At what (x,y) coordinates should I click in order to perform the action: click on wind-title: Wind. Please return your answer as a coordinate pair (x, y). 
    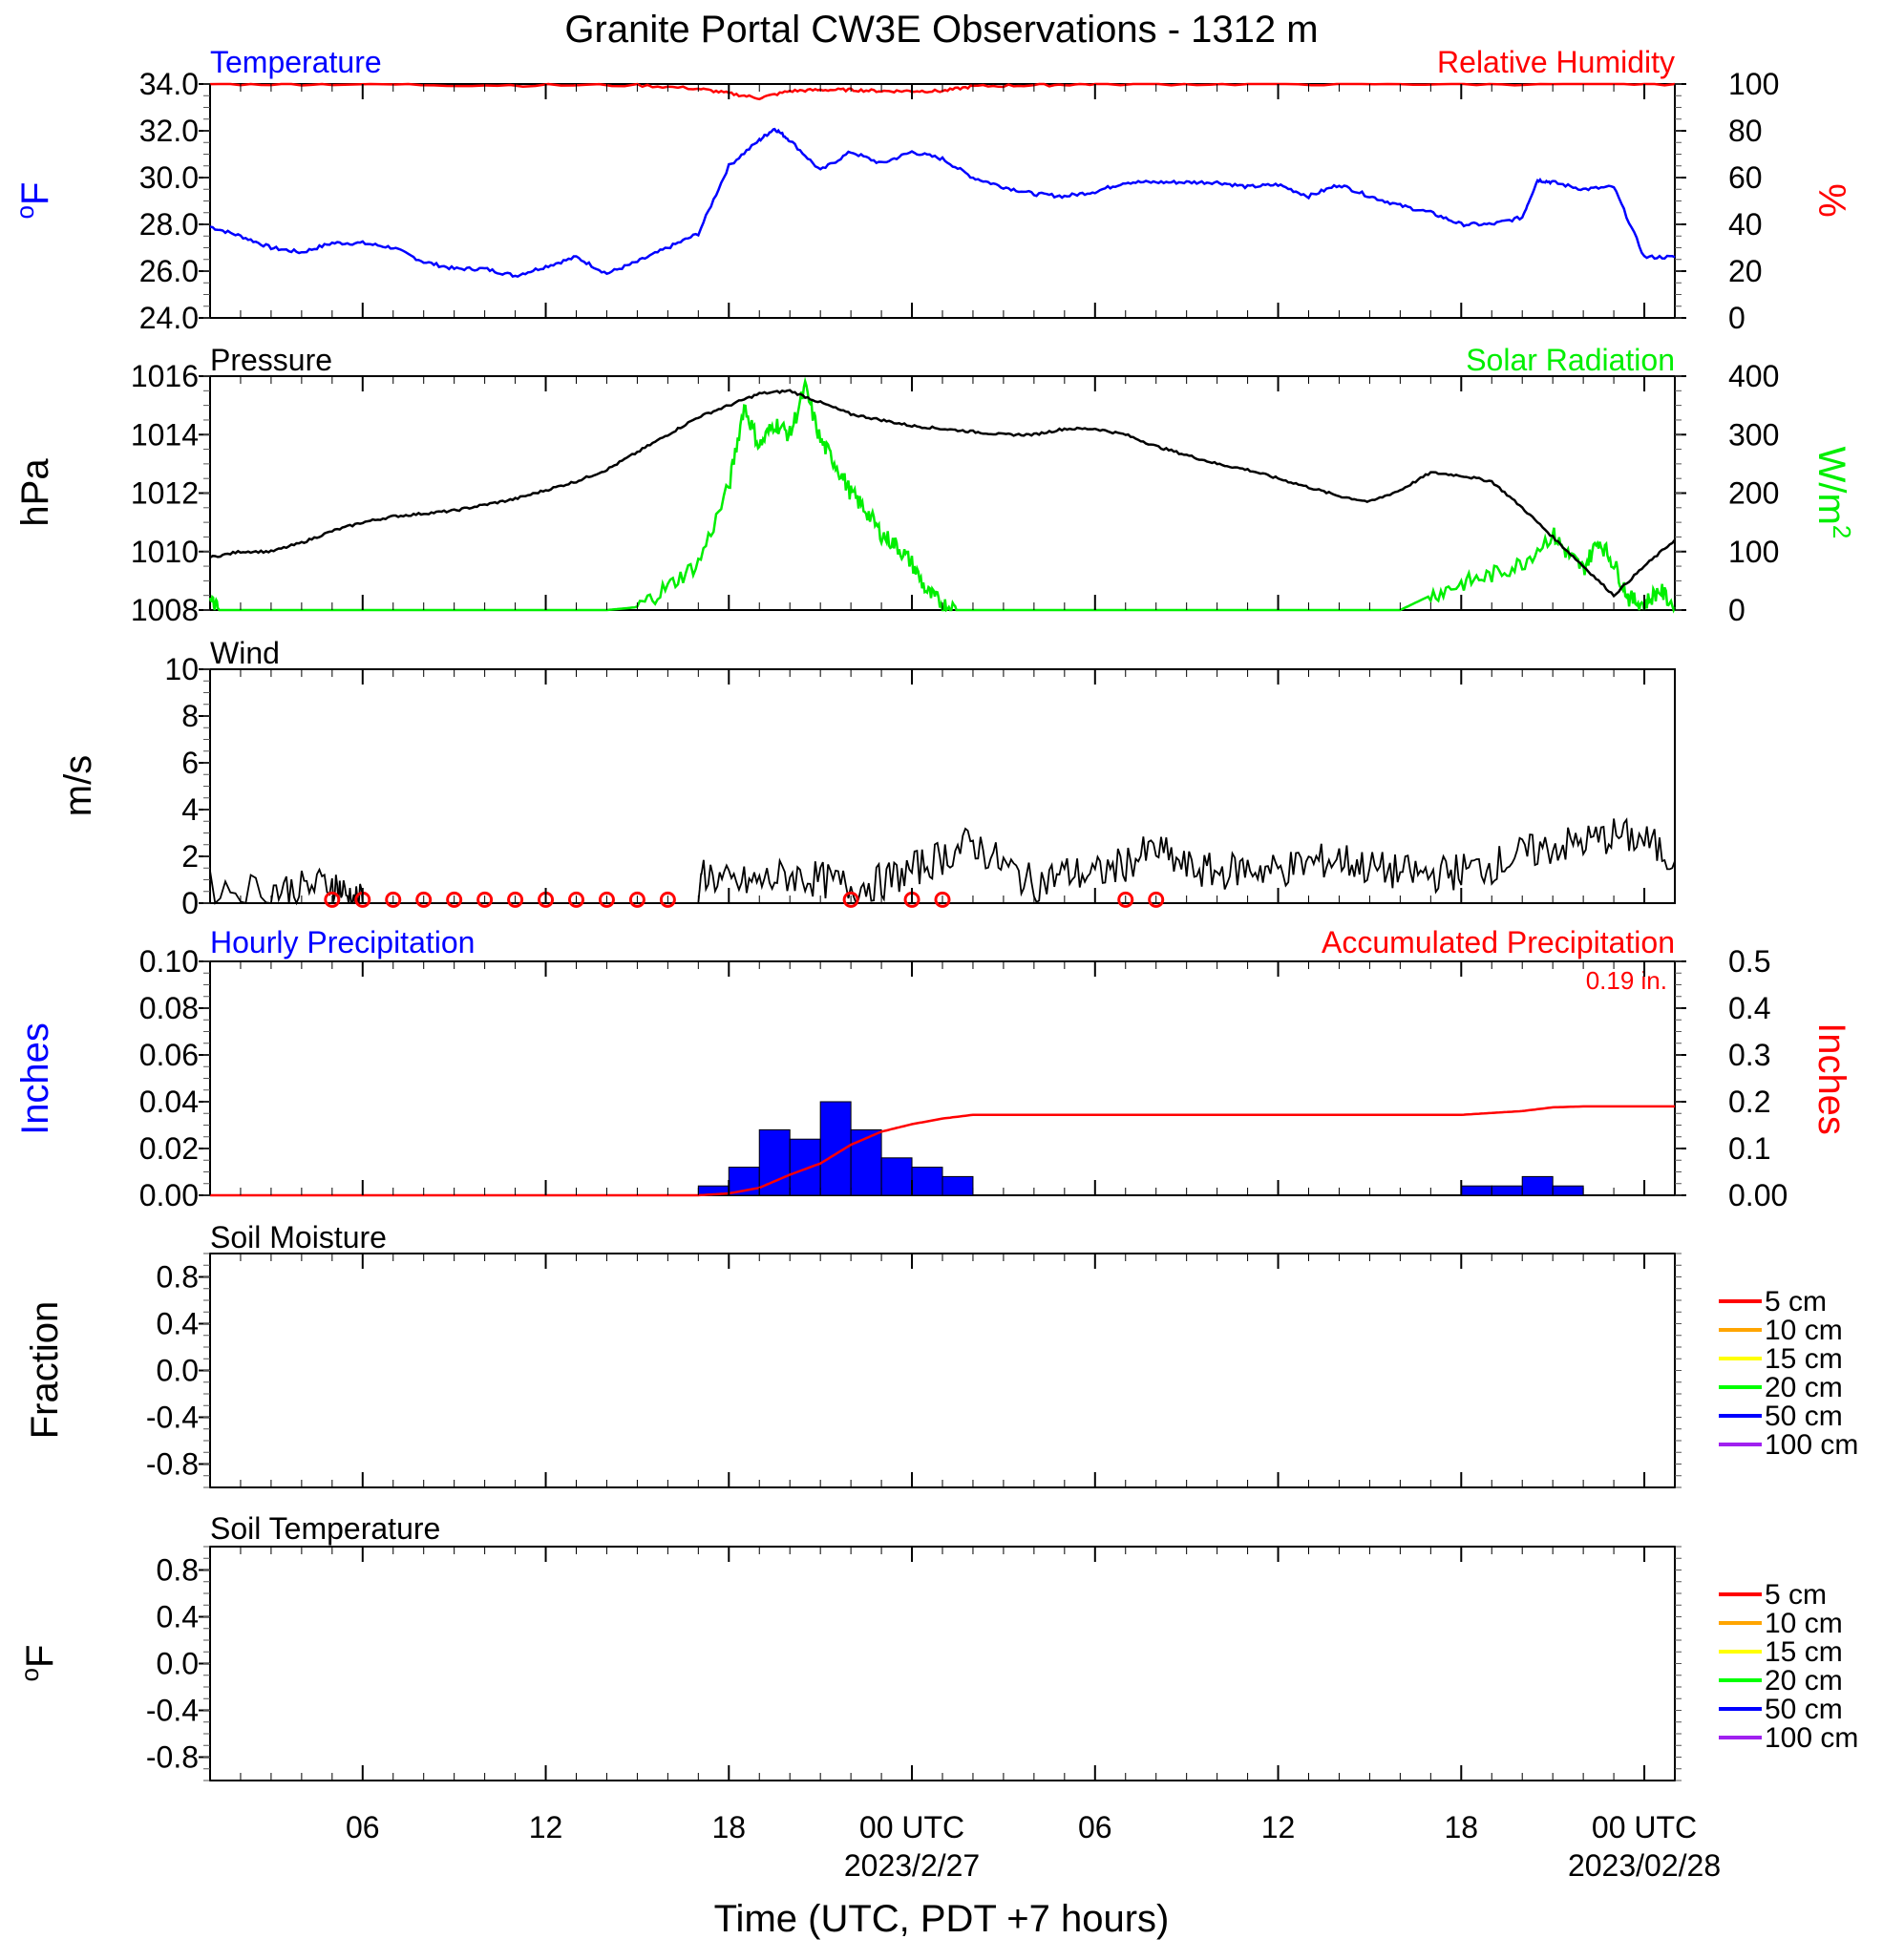
    Looking at the image, I should click on (245, 653).